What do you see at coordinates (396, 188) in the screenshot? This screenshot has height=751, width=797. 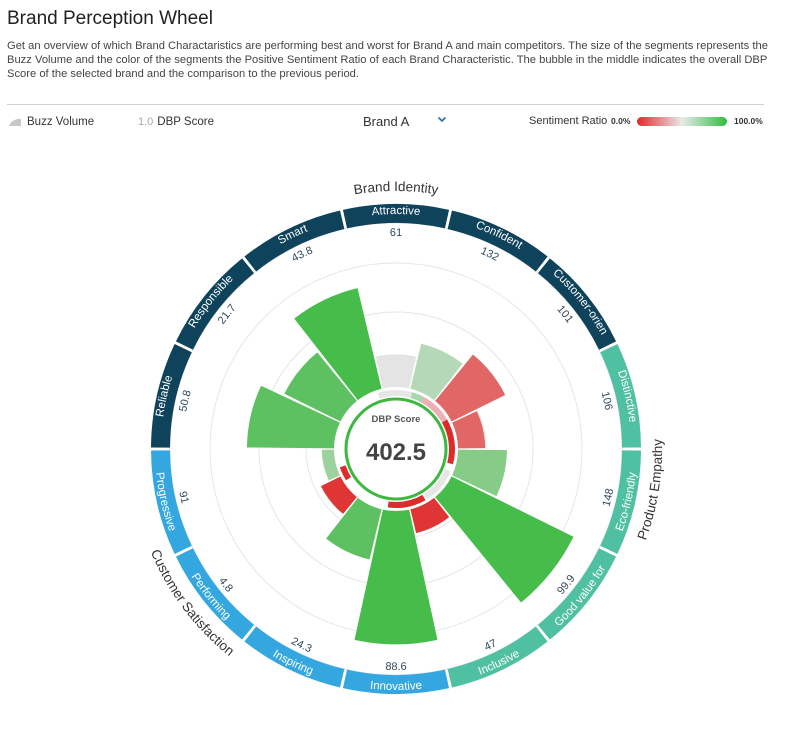 I see `group-label-brand-identity: Brand Identity` at bounding box center [396, 188].